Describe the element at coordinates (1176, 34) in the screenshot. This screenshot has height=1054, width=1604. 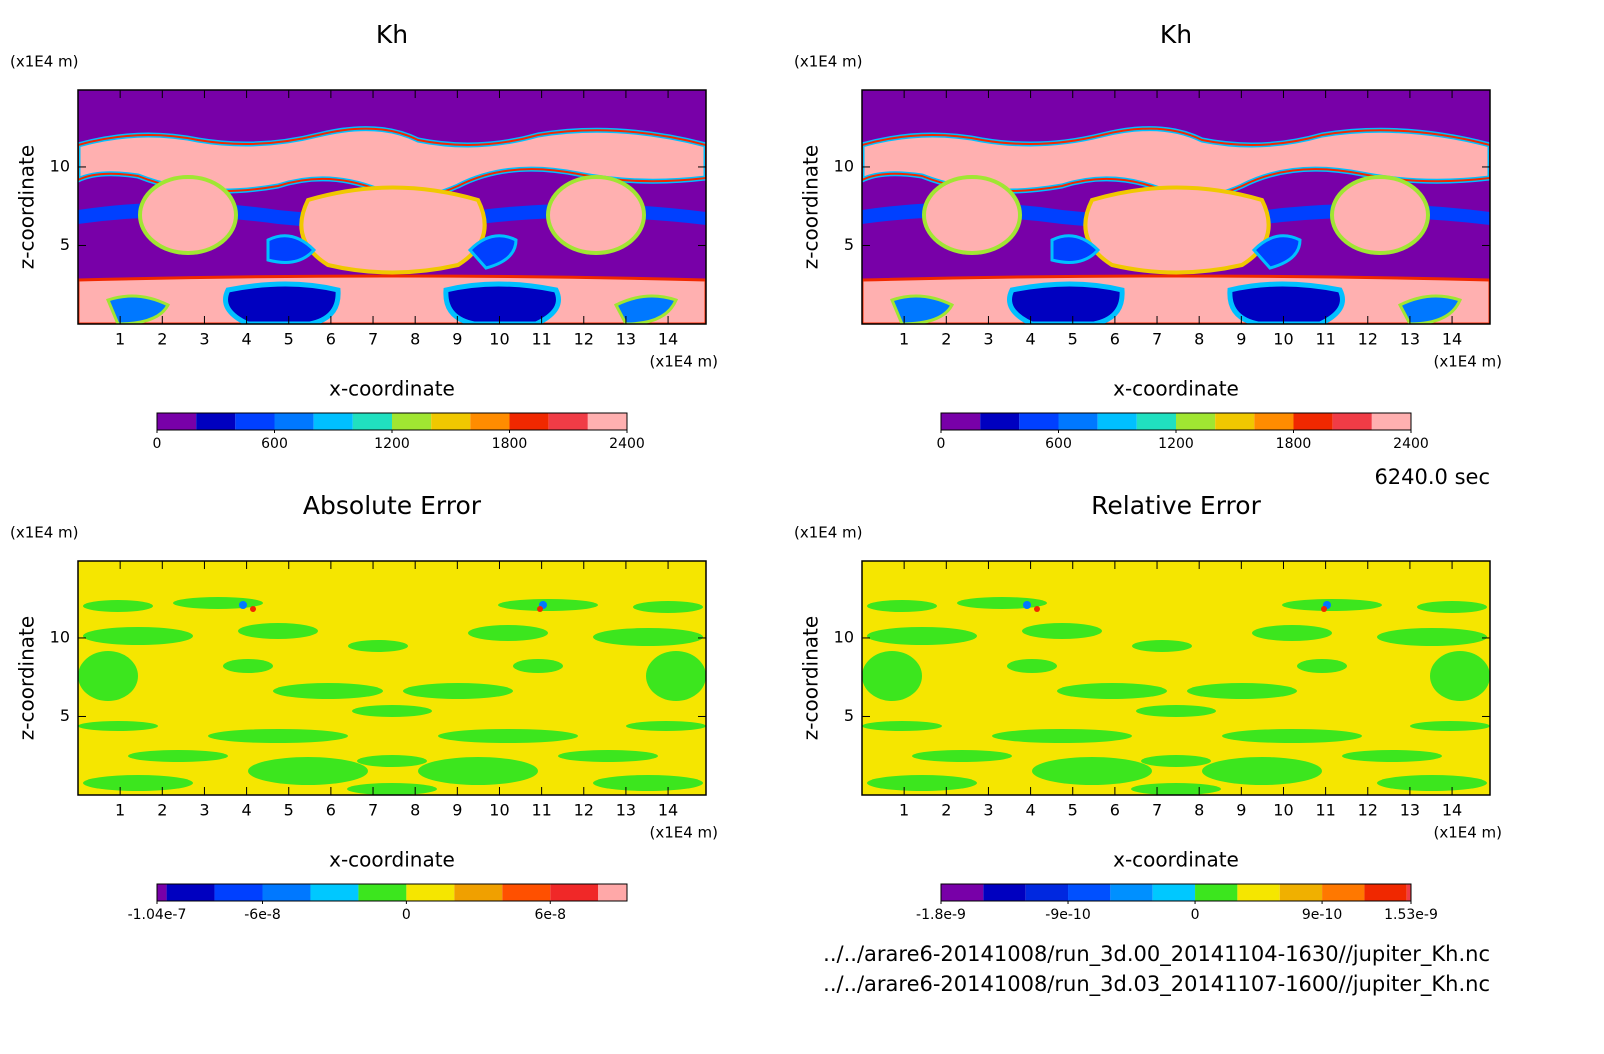
I see `chart-title: Kh` at that location.